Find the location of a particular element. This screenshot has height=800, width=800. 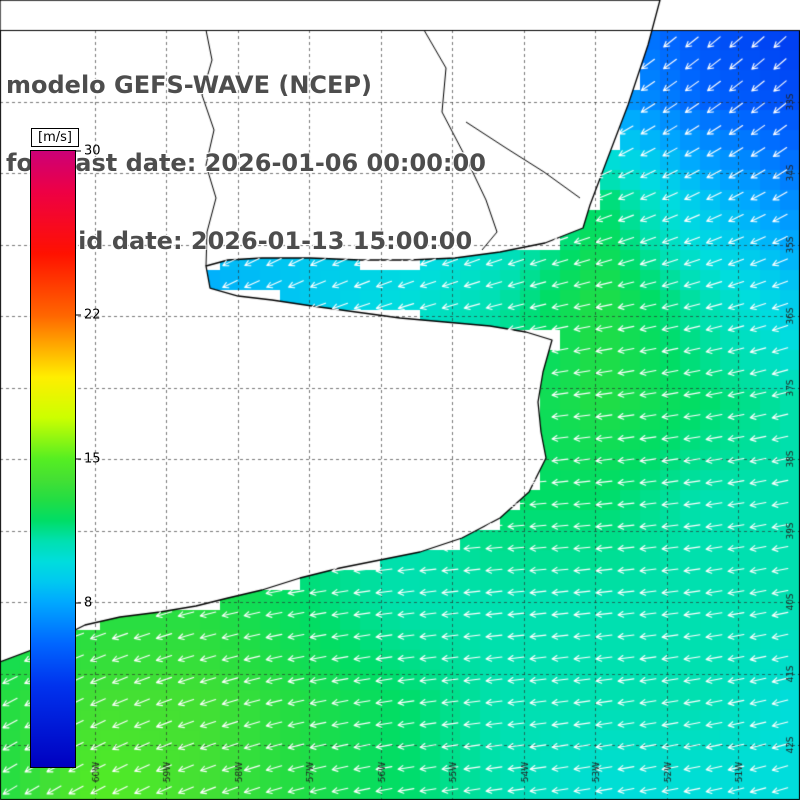

colorbar-unit-label: [m/s] is located at coordinates (55, 137).